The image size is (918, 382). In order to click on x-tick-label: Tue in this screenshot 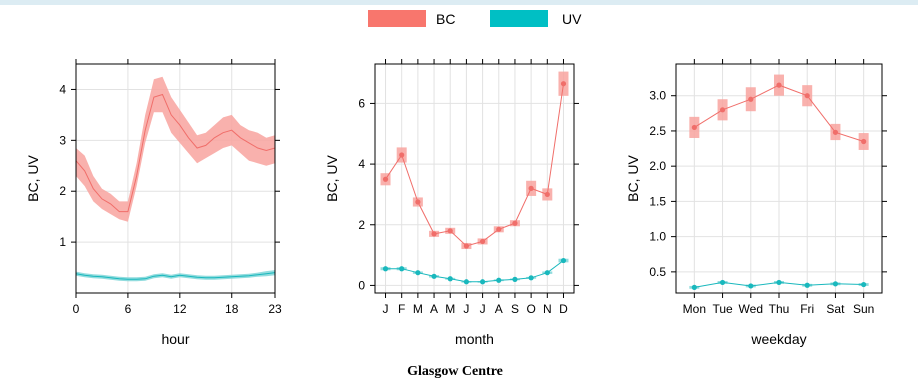, I will do `click(722, 309)`.